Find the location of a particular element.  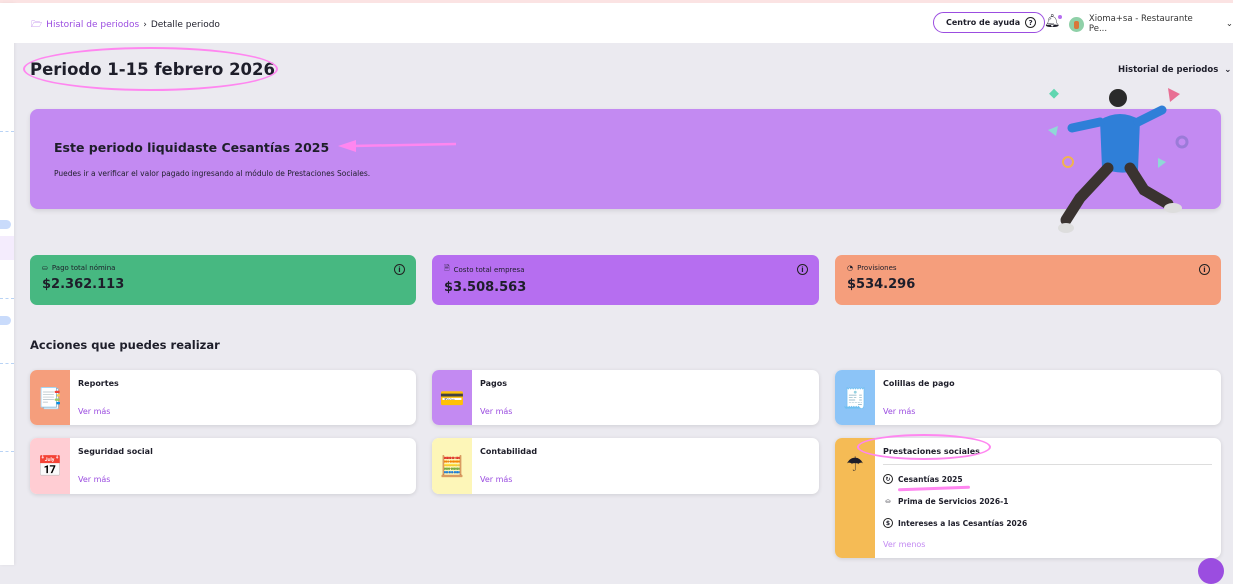

prestaciones-item-cesantias: ↻ Cesantías 2025 is located at coordinates (923, 479).